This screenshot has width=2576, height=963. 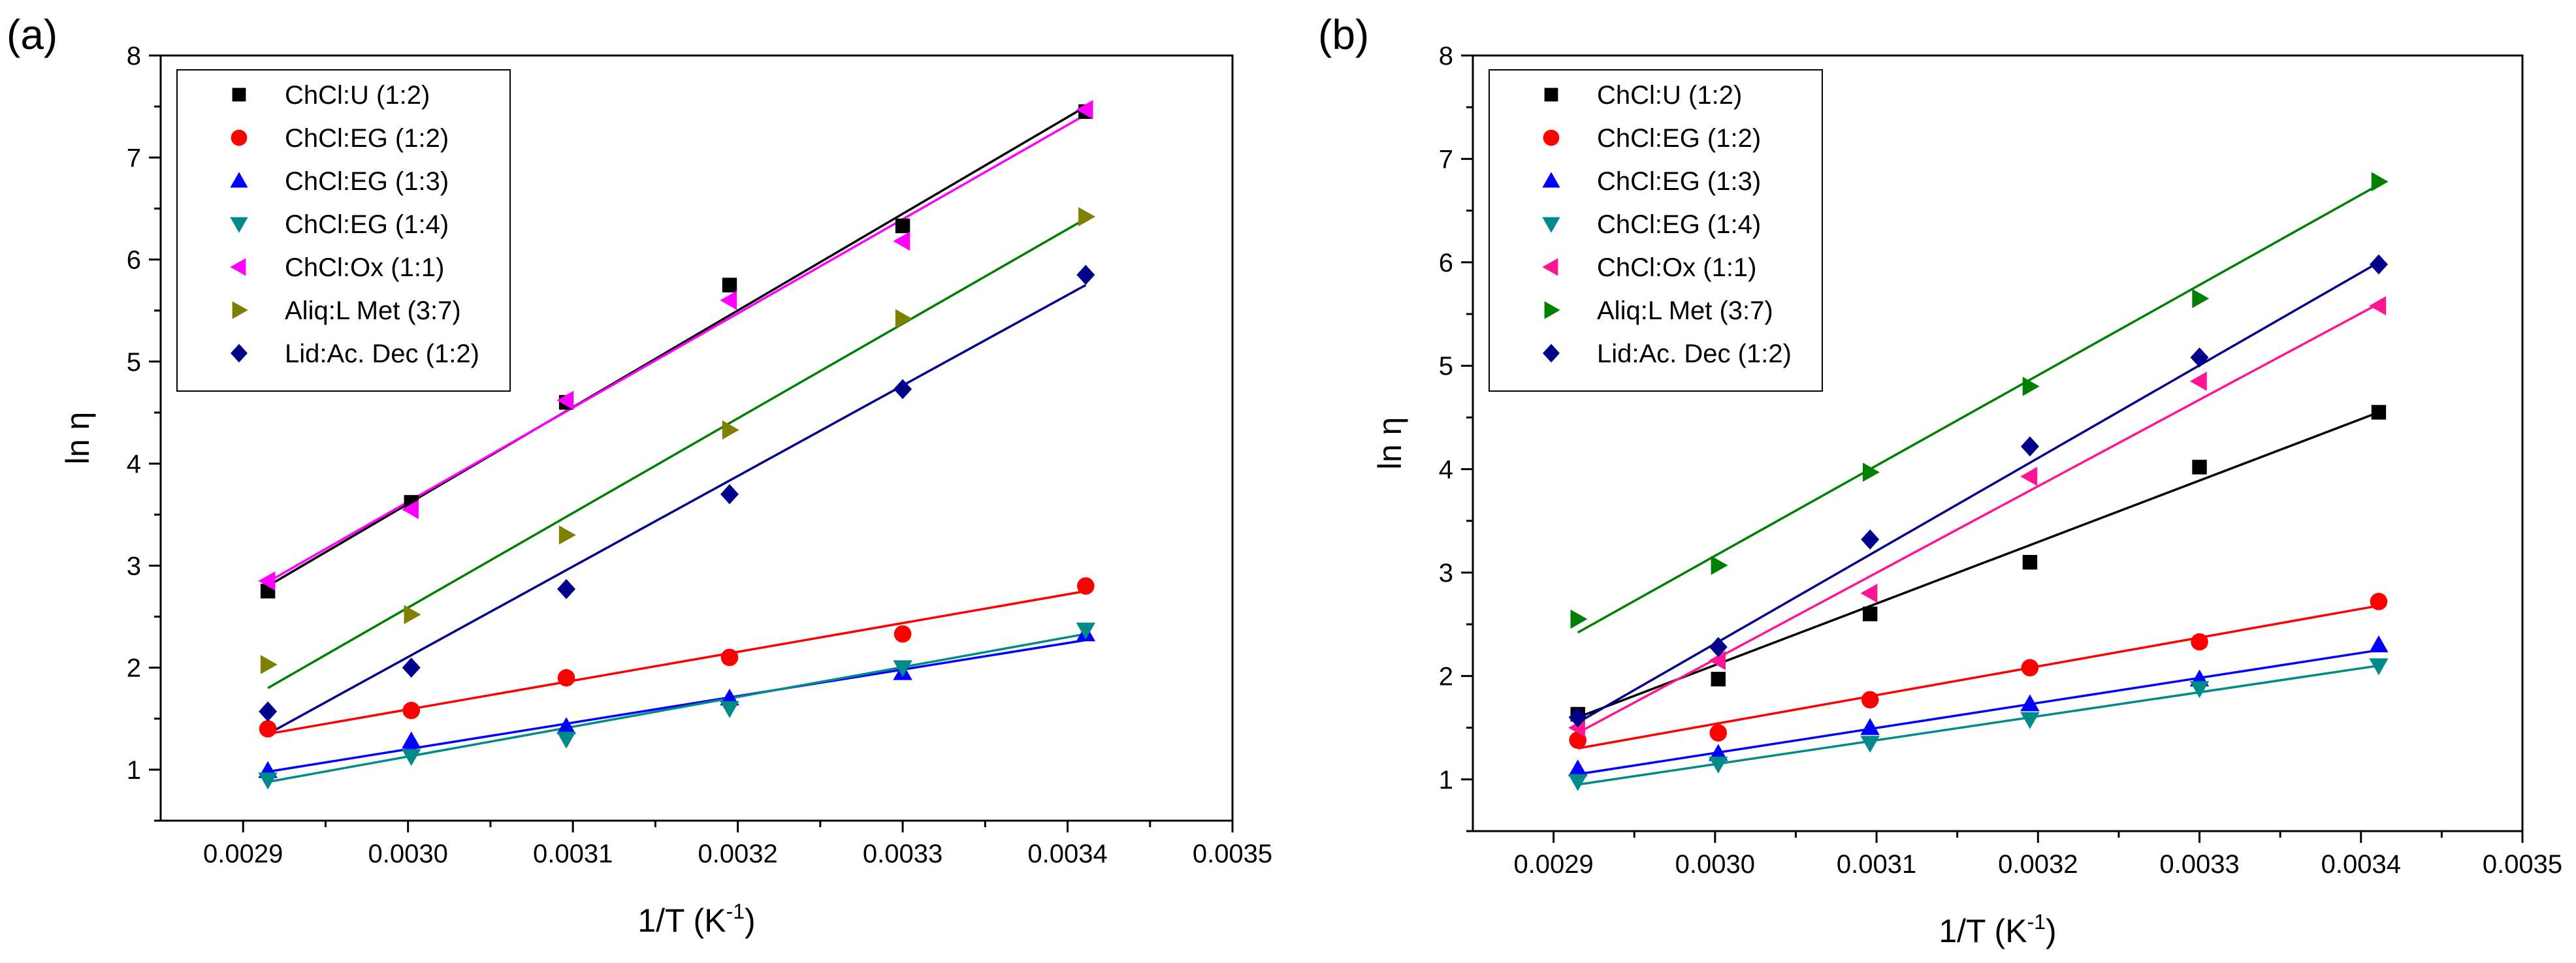 What do you see at coordinates (1067, 854) in the screenshot?
I see `x-tick-label: 0.0034` at bounding box center [1067, 854].